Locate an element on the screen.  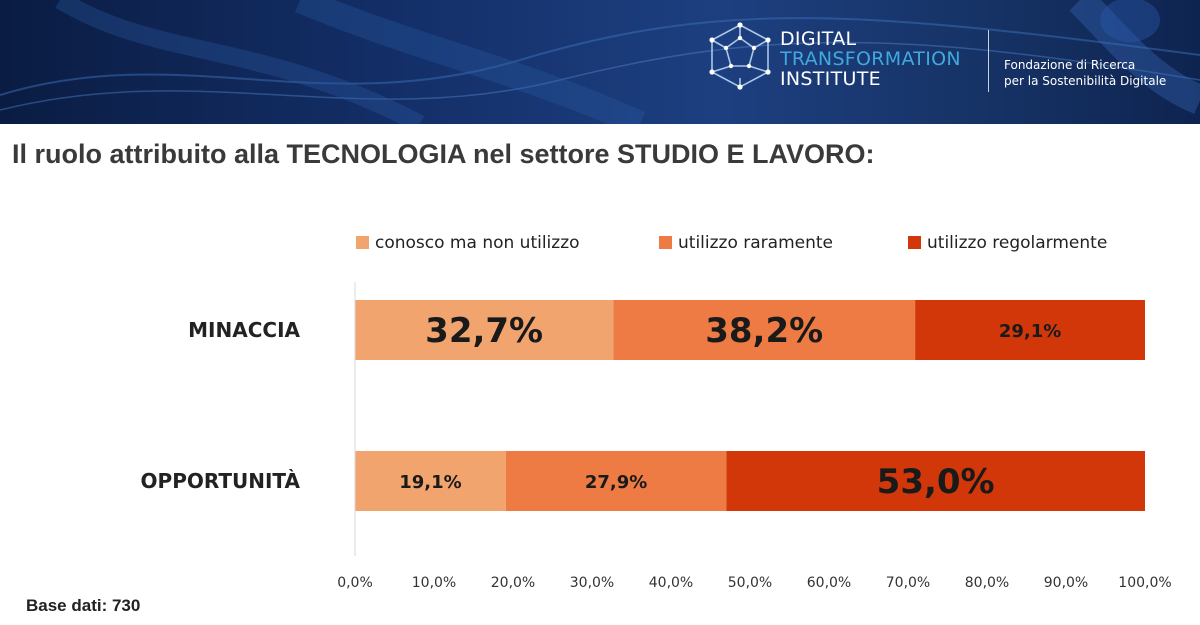
logo-text-digital: DIGITAL is located at coordinates (818, 39).